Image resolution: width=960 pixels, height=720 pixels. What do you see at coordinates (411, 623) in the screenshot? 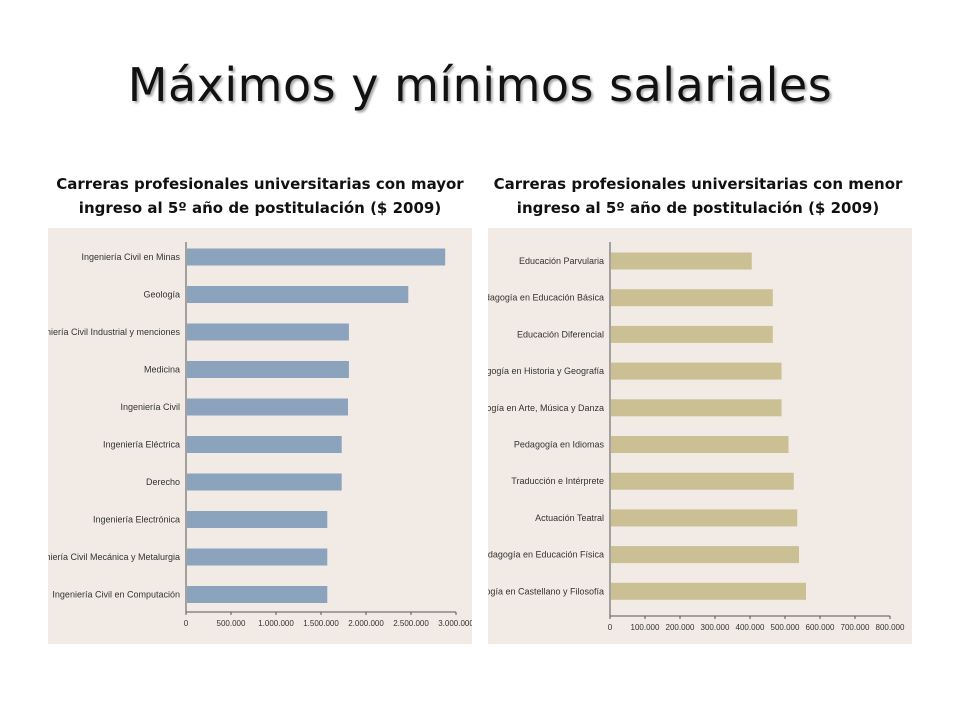
I see `max-tick-label: 2.500.000` at bounding box center [411, 623].